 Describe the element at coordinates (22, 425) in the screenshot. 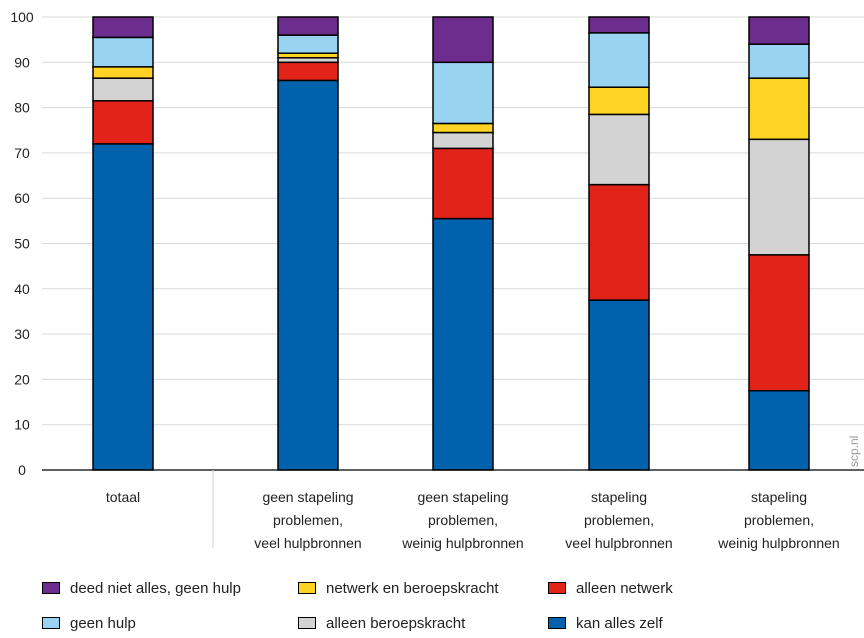

I see `y-tick-label: 10` at that location.